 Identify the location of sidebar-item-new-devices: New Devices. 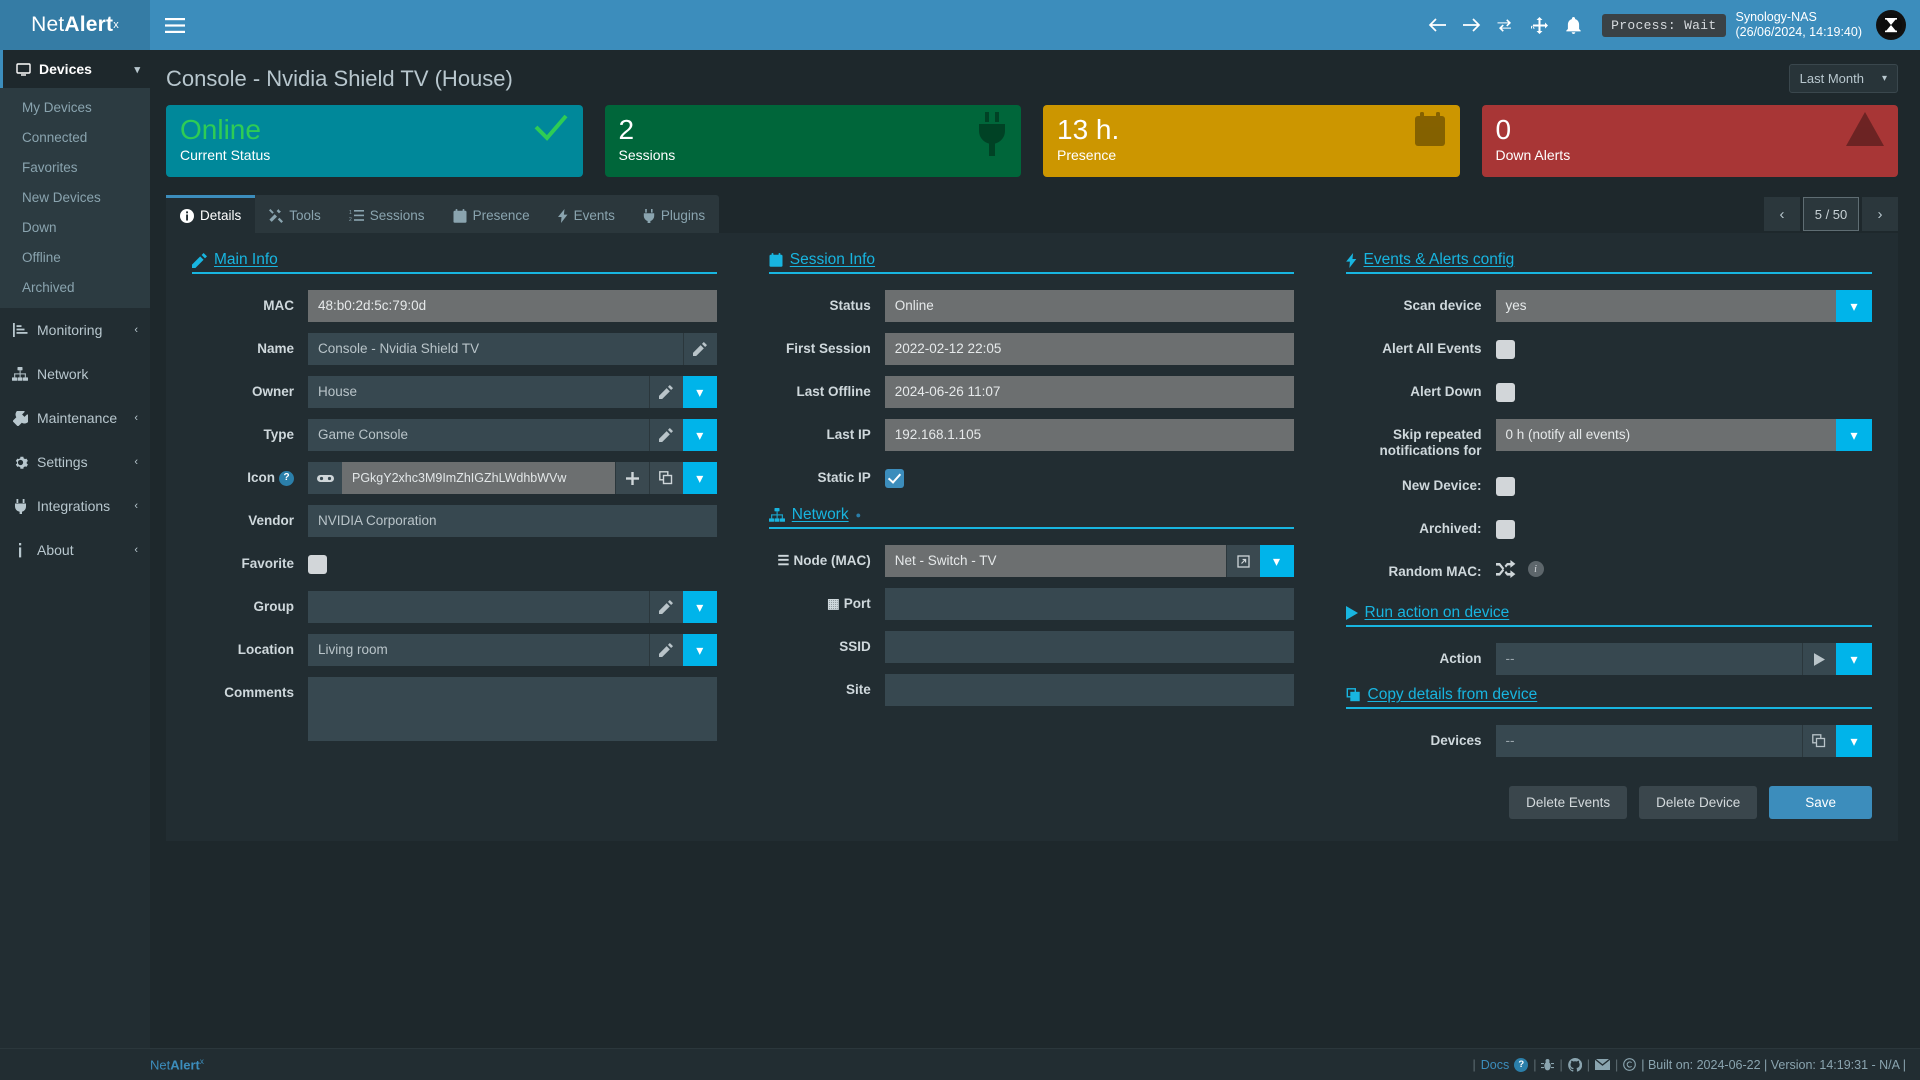
(61, 197).